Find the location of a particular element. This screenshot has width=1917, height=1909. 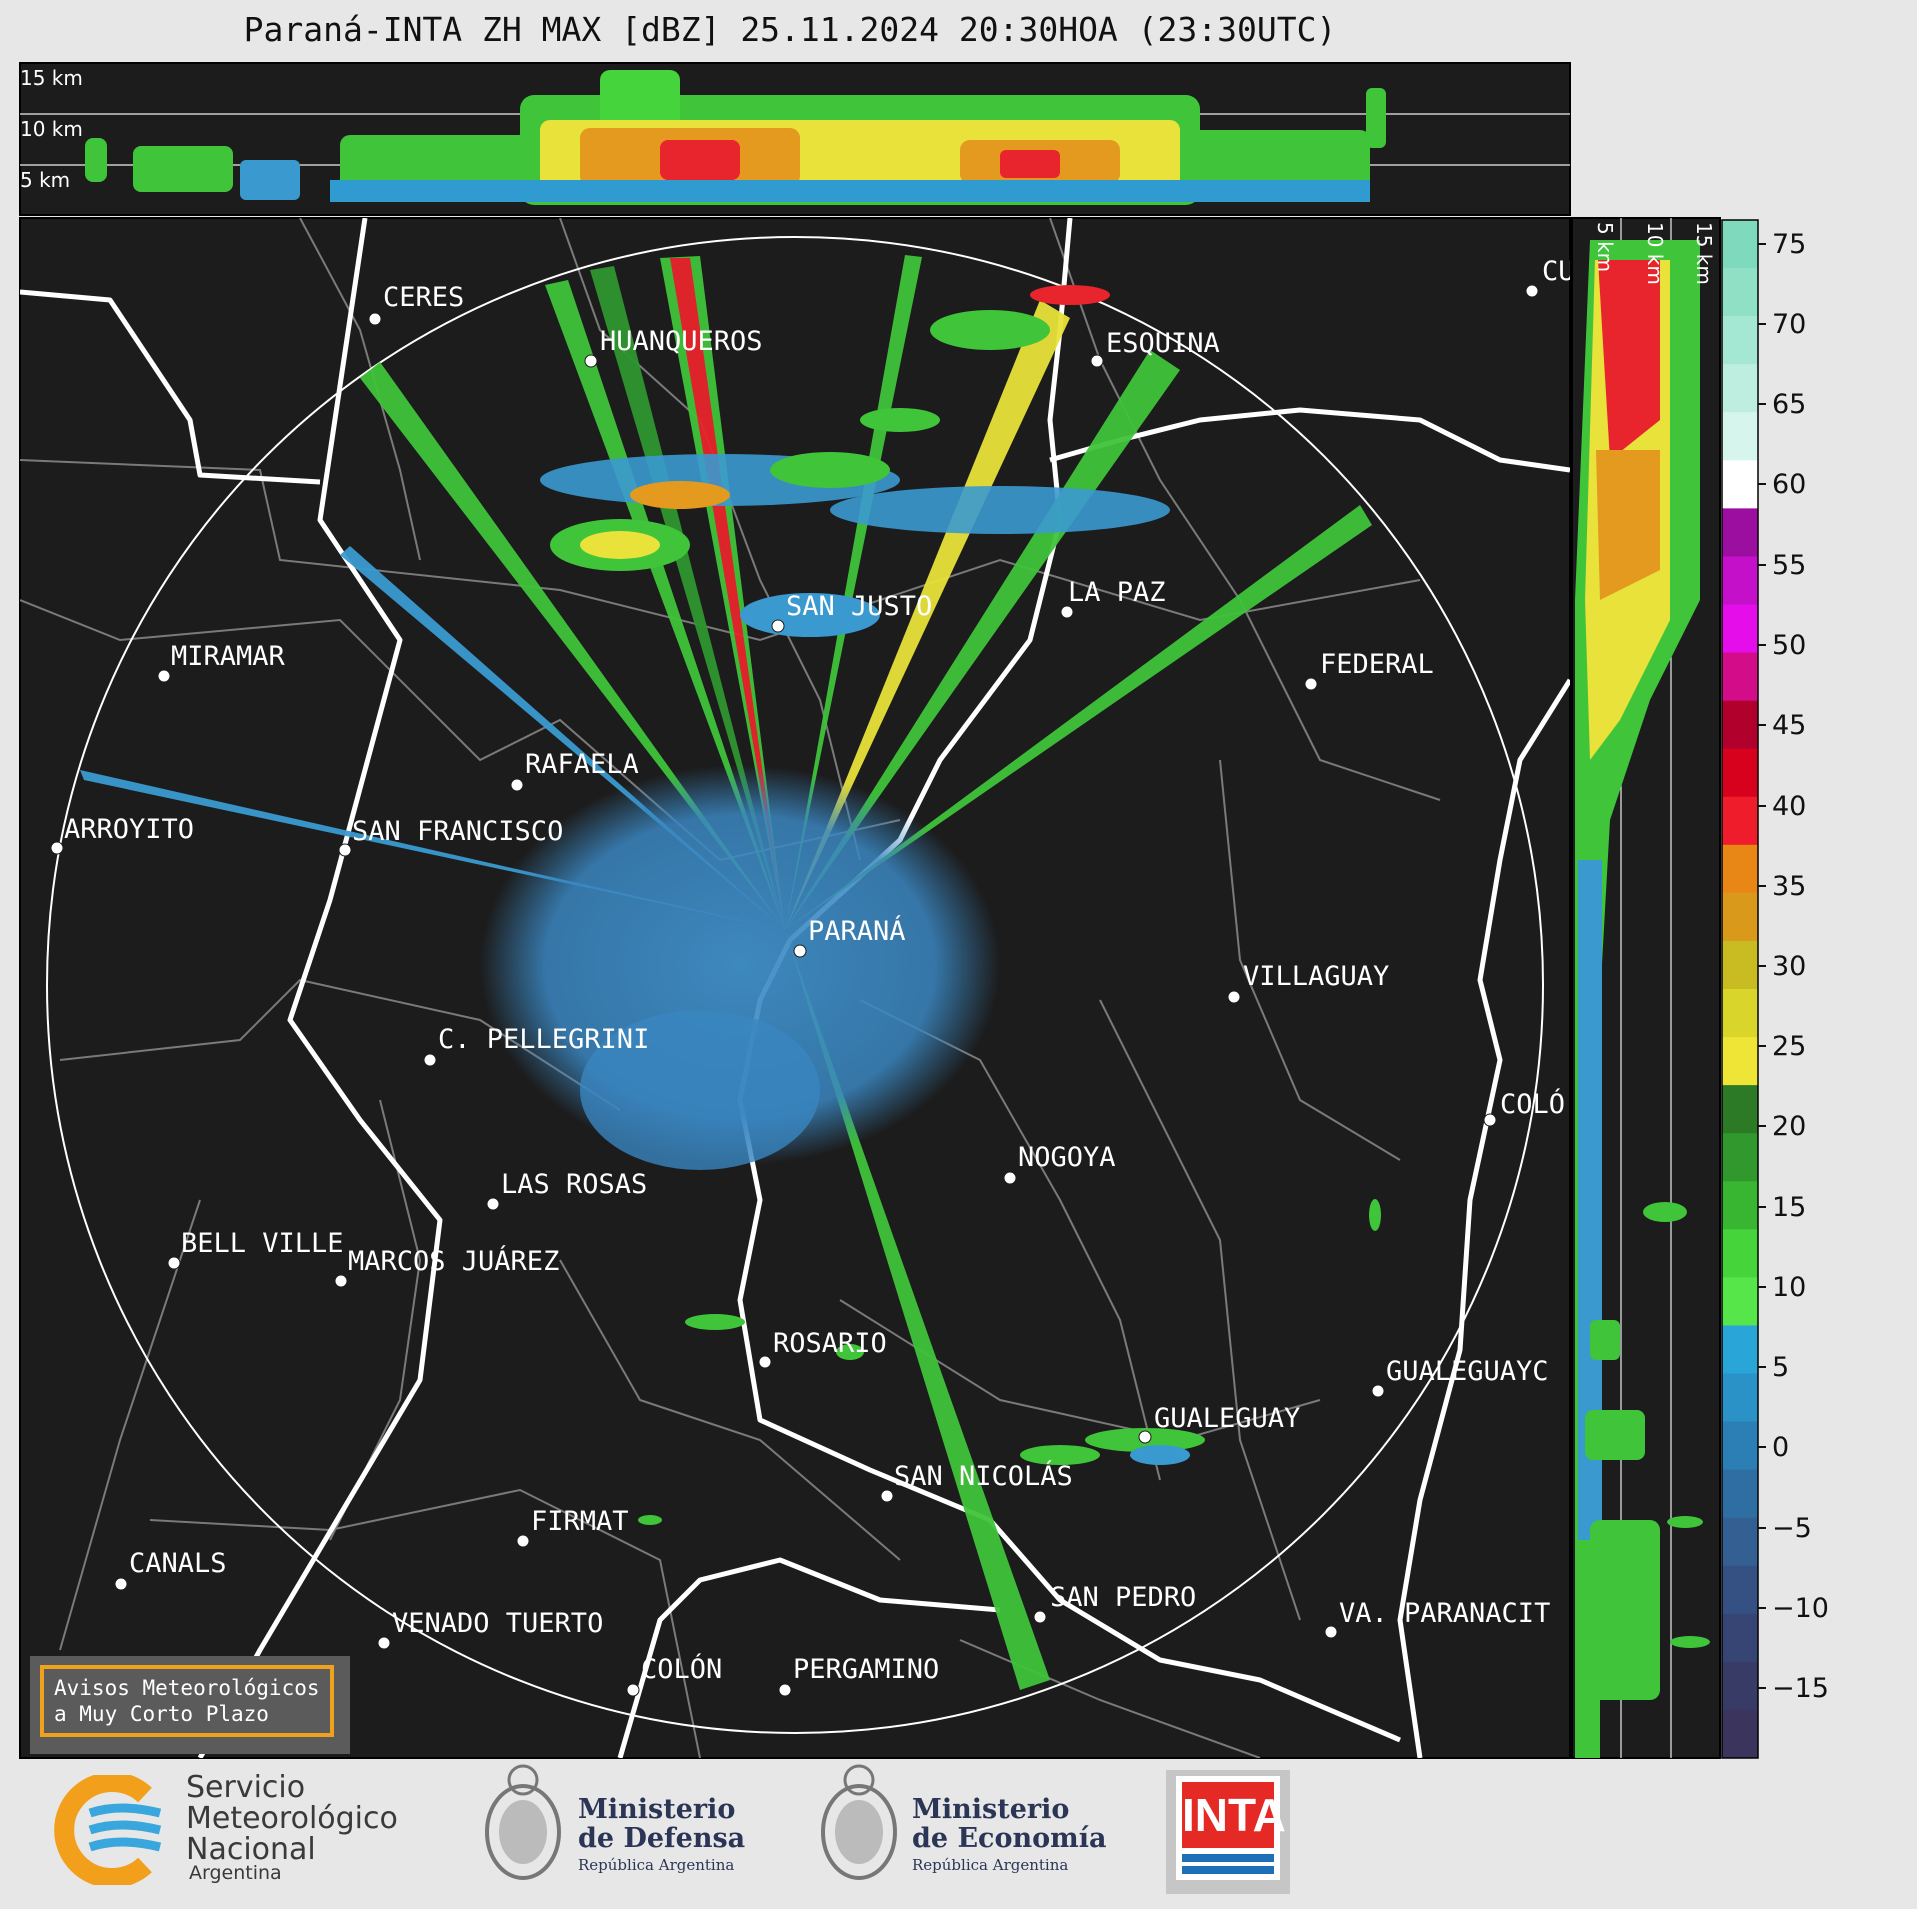

colorbar-tick-label: 45 is located at coordinates (1789, 725).